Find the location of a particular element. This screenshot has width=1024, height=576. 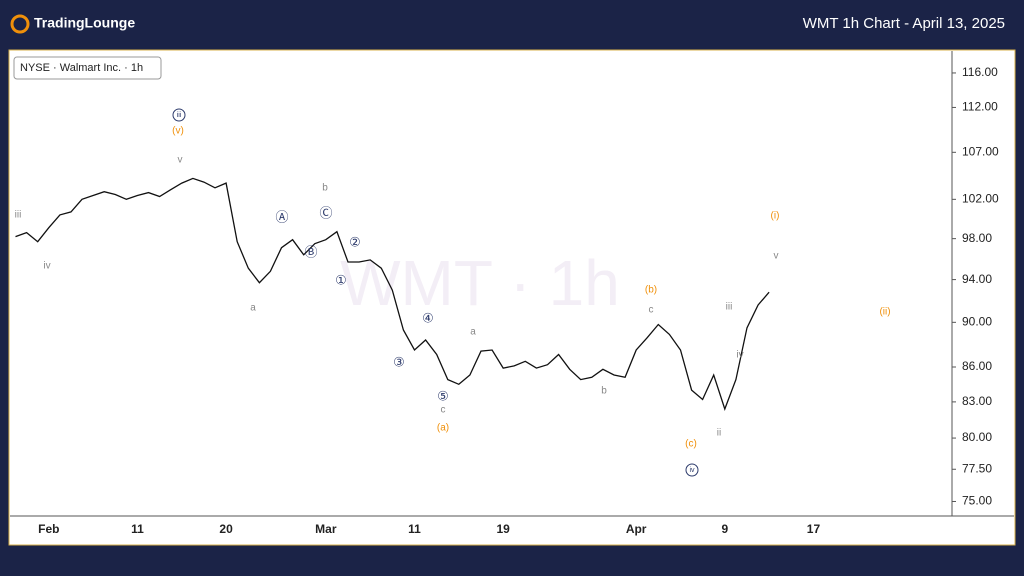

legend-box is located at coordinates (87, 68).